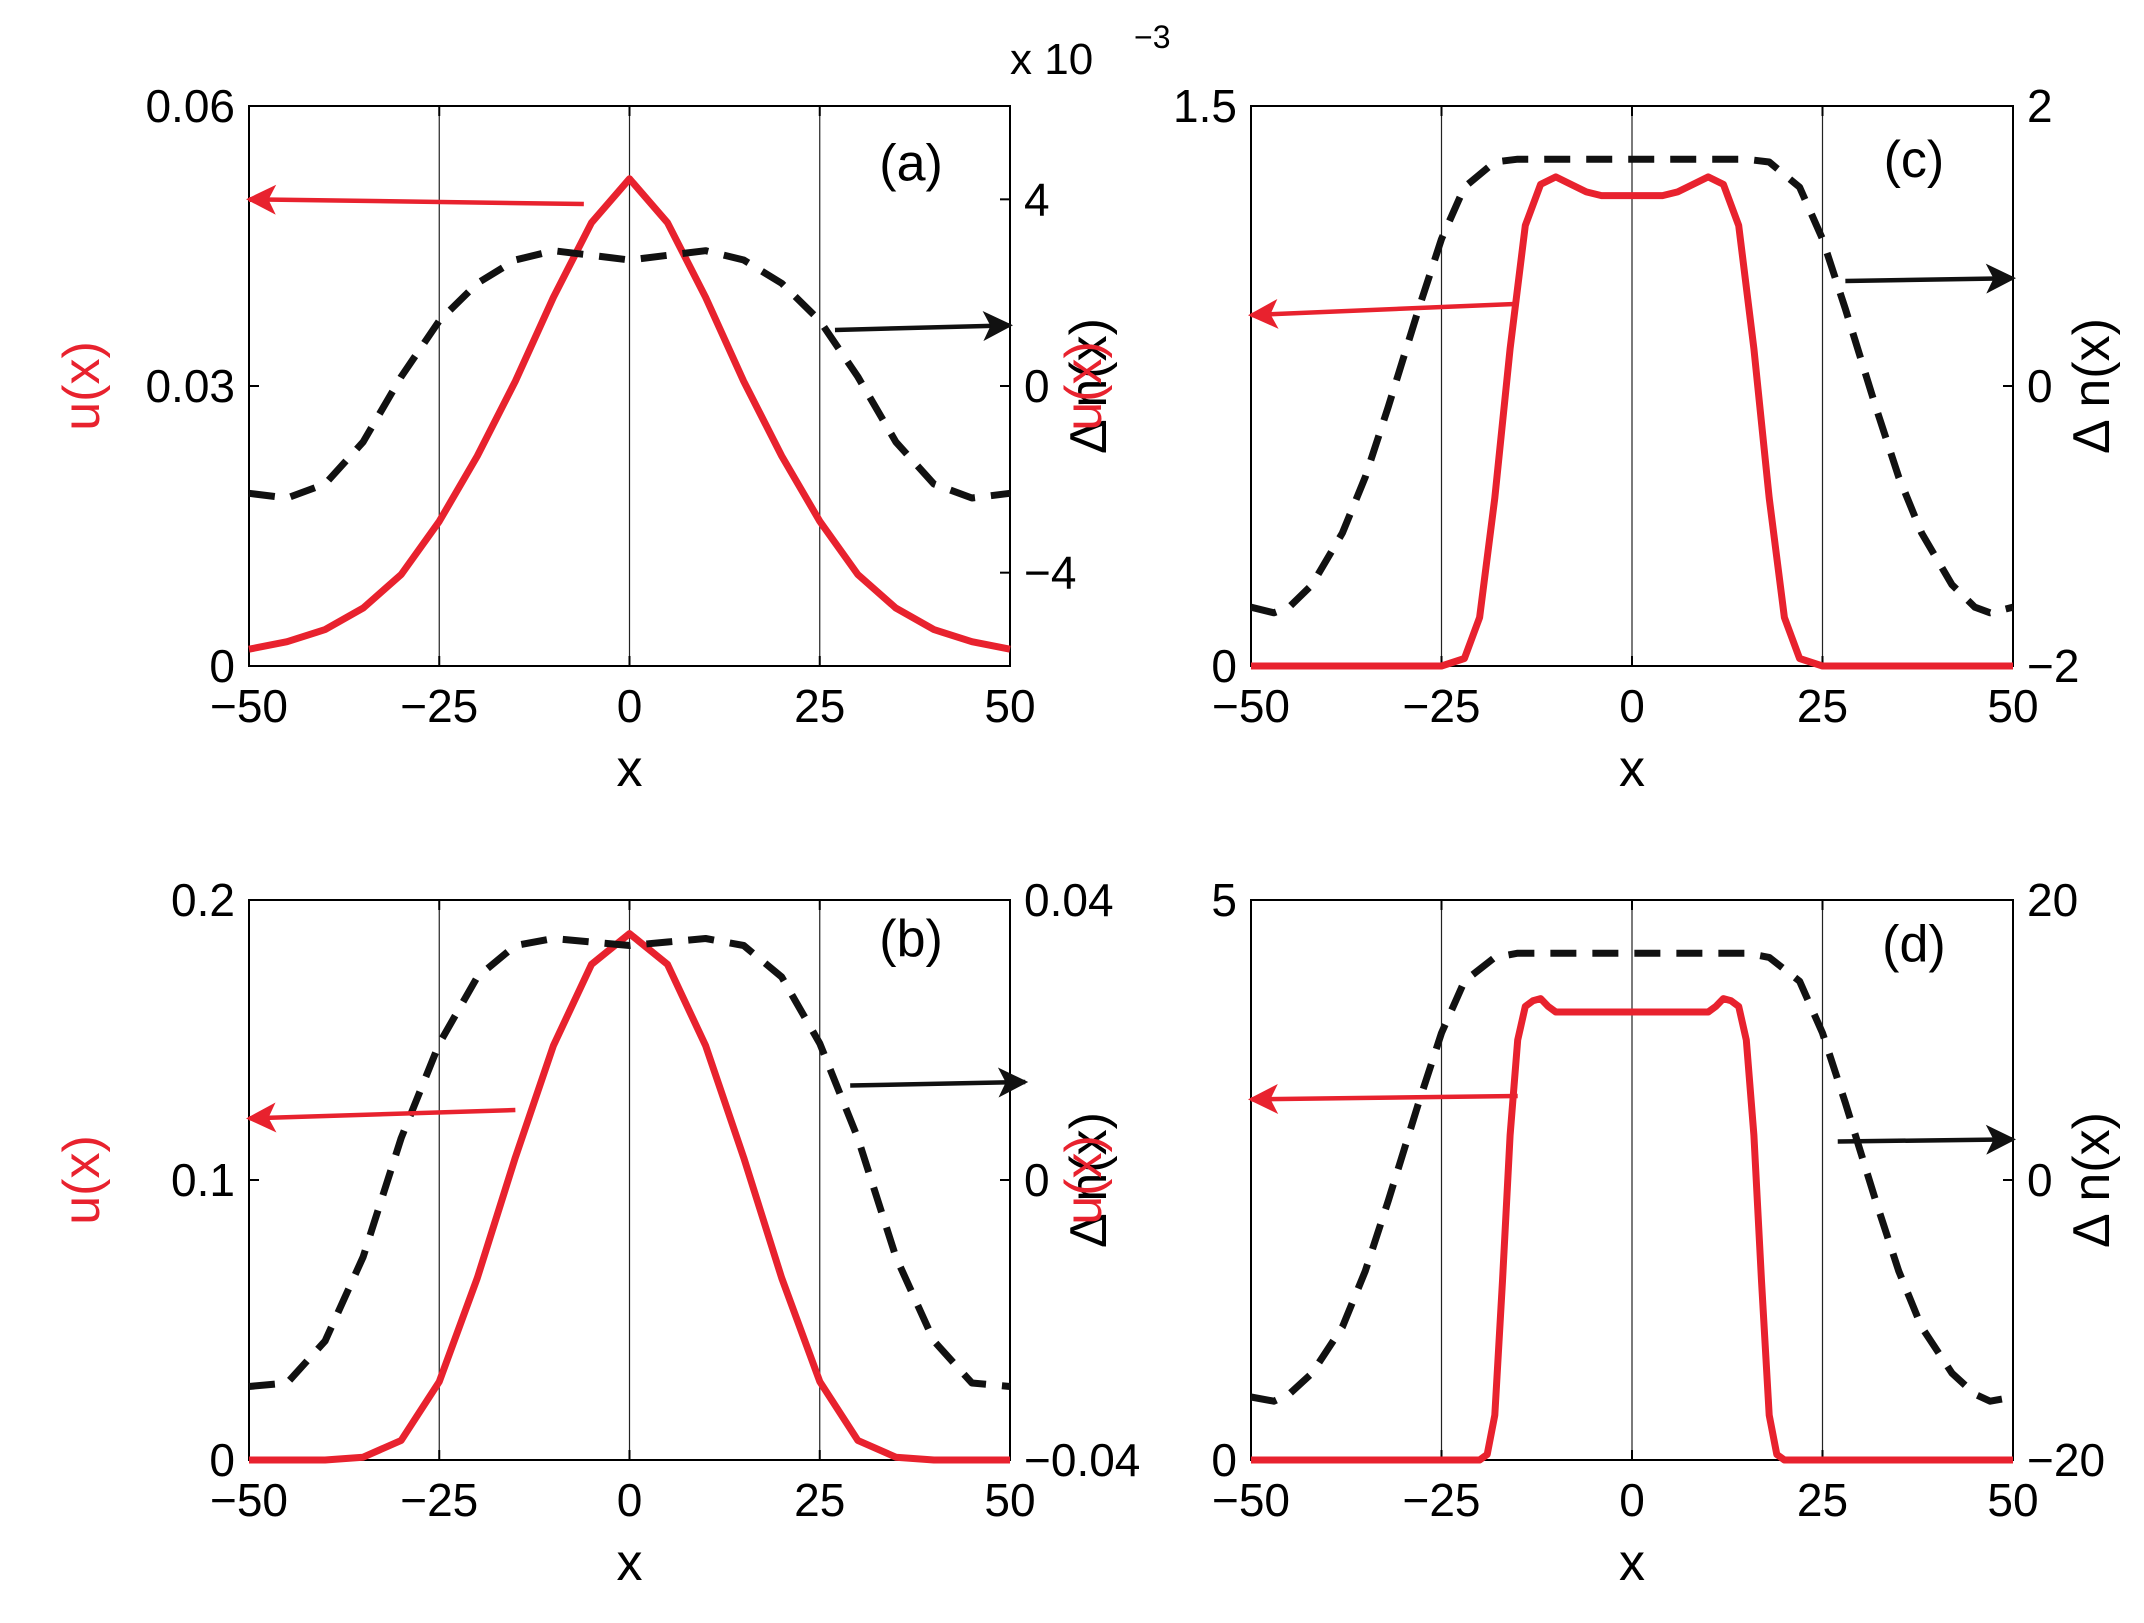 This screenshot has width=2144, height=1623. Describe the element at coordinates (1082, 1460) in the screenshot. I see `y-right-tick-label: −0.04` at that location.